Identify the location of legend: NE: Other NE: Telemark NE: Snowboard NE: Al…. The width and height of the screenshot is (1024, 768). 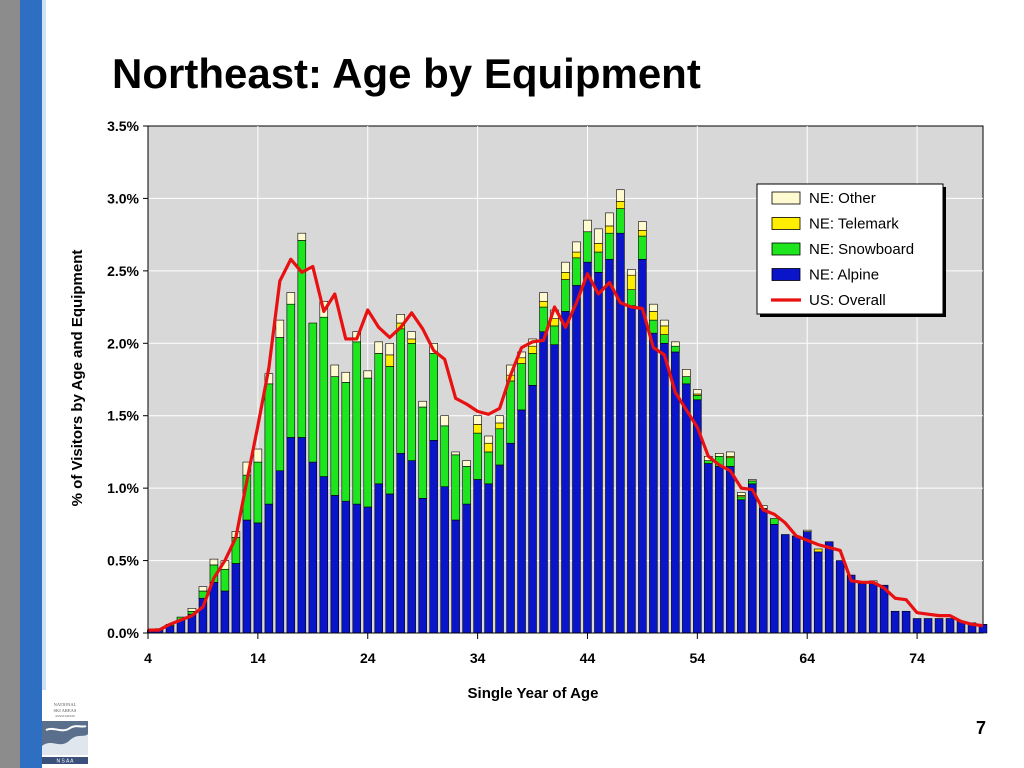
(851, 250).